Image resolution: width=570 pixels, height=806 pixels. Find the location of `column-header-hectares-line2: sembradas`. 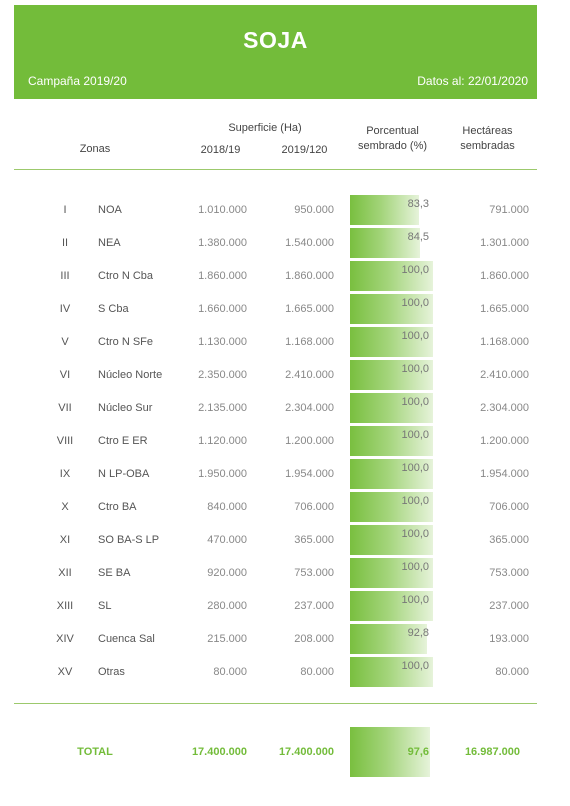

column-header-hectares-line2: sembradas is located at coordinates (487, 146).